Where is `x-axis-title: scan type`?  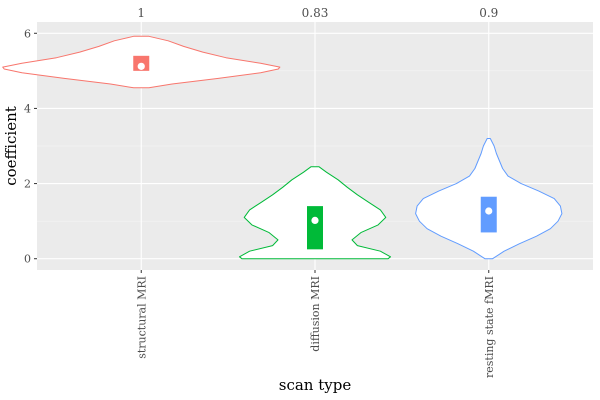 x-axis-title: scan type is located at coordinates (315, 385).